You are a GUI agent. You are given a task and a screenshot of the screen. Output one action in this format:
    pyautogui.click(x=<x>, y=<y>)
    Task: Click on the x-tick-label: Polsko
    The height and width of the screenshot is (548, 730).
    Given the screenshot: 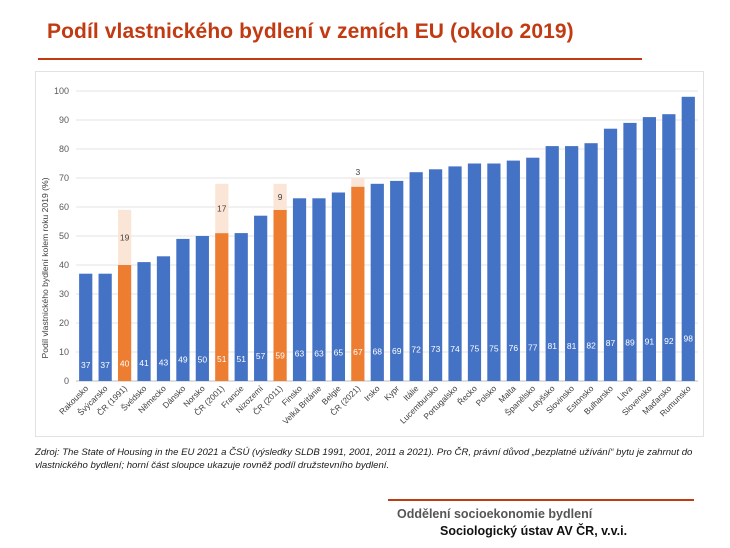 What is the action you would take?
    pyautogui.click(x=486, y=395)
    